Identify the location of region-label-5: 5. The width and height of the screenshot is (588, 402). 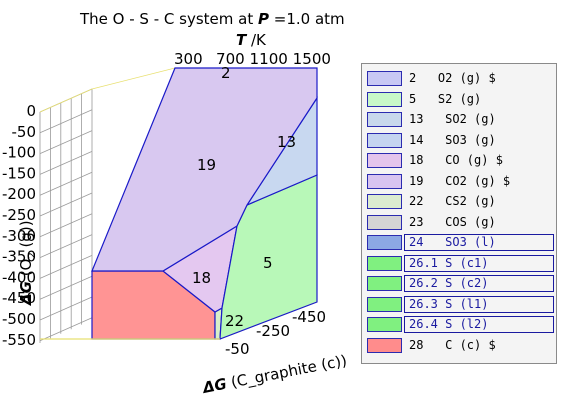
(268, 263).